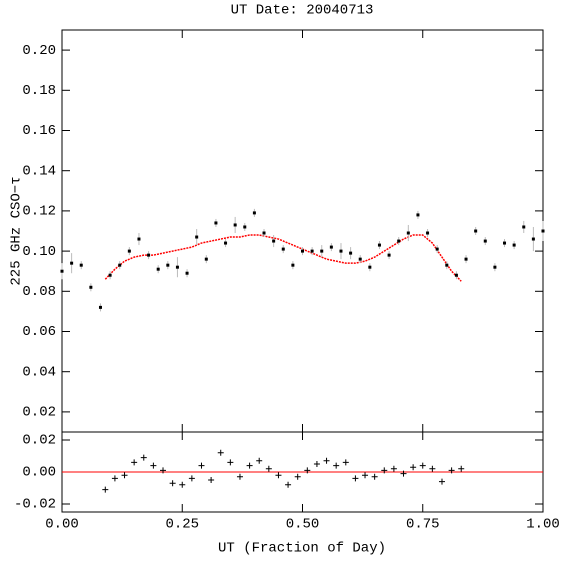 This screenshot has width=574, height=574. Describe the element at coordinates (39, 252) in the screenshot. I see `y-tick-label: 0.10` at that location.